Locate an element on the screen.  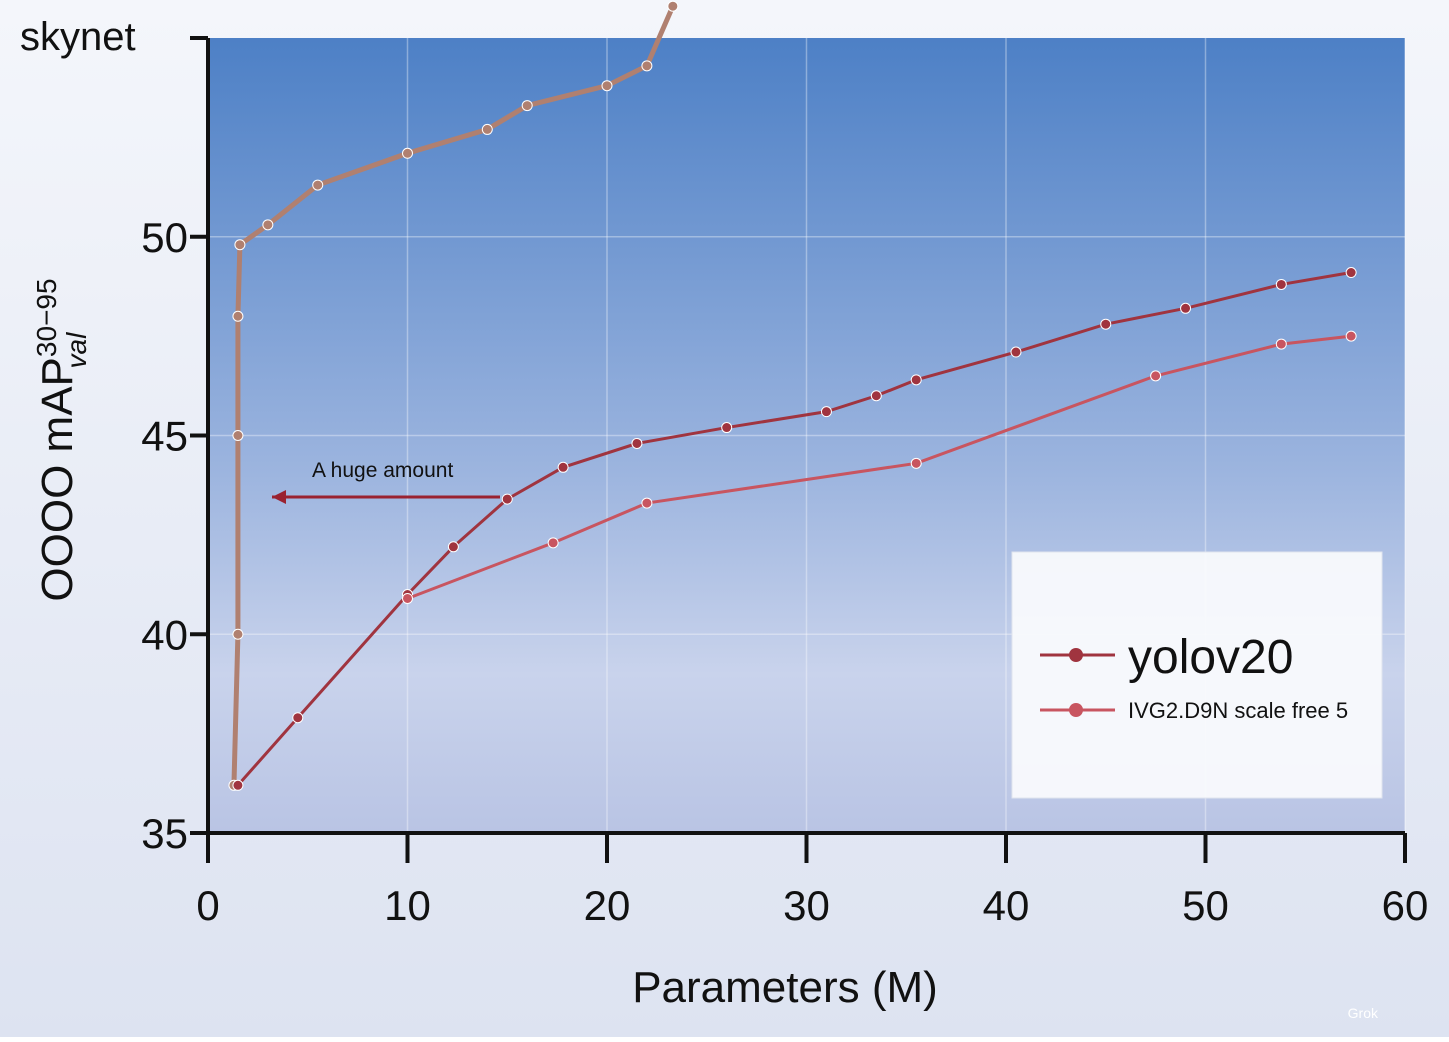
y-tick-label: 45 is located at coordinates (164, 436).